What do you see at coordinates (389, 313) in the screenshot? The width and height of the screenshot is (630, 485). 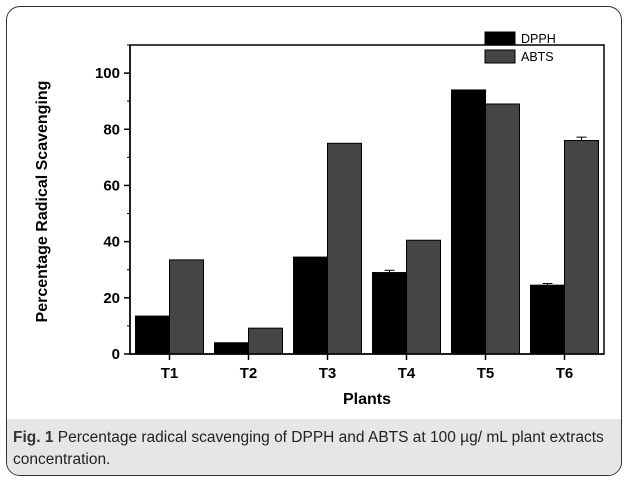 I see `bar-dpph-t4` at bounding box center [389, 313].